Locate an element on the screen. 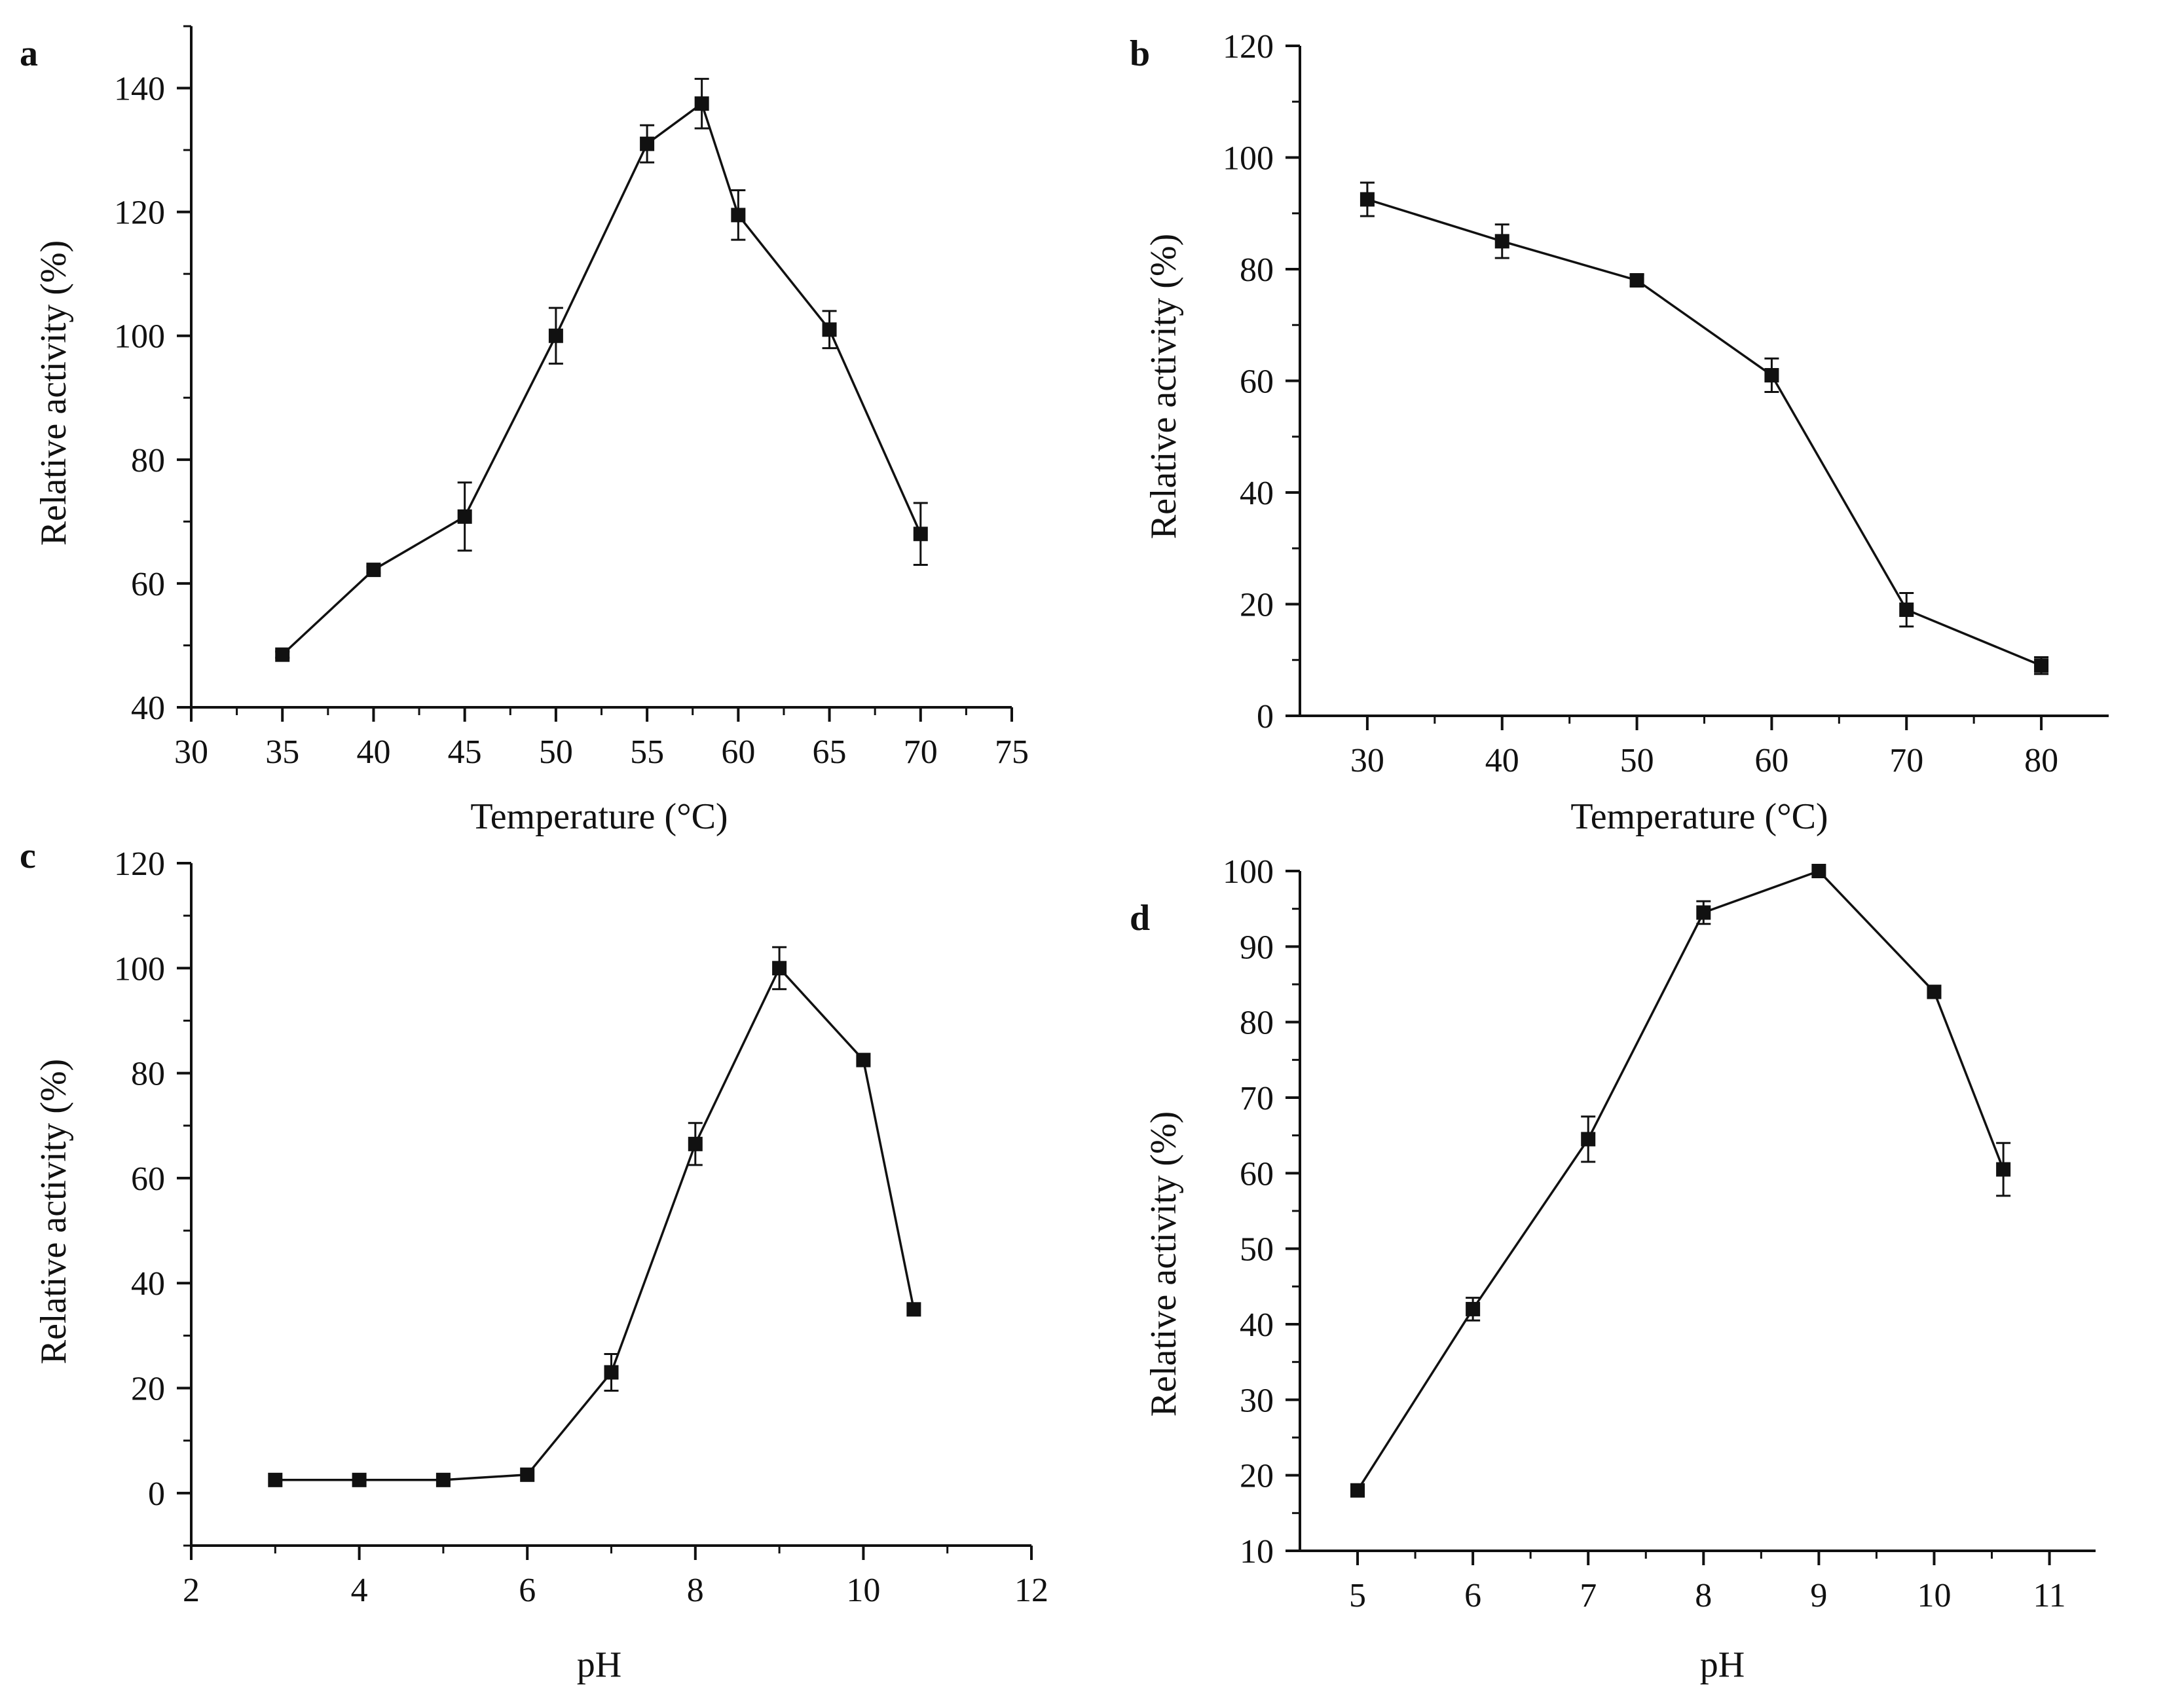 The image size is (2165, 1708). panel-letter: d is located at coordinates (1140, 918).